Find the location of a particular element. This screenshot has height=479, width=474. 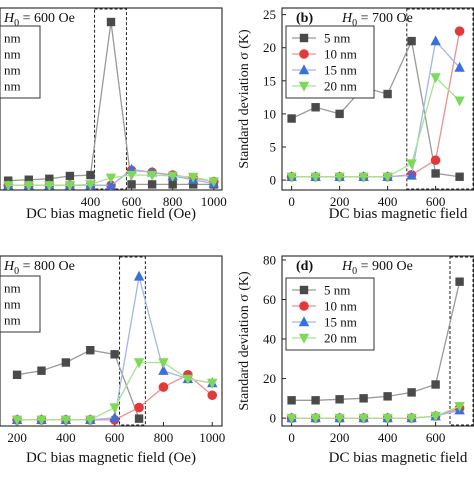

panel-title: H0 = 600 Oe is located at coordinates (39, 20).